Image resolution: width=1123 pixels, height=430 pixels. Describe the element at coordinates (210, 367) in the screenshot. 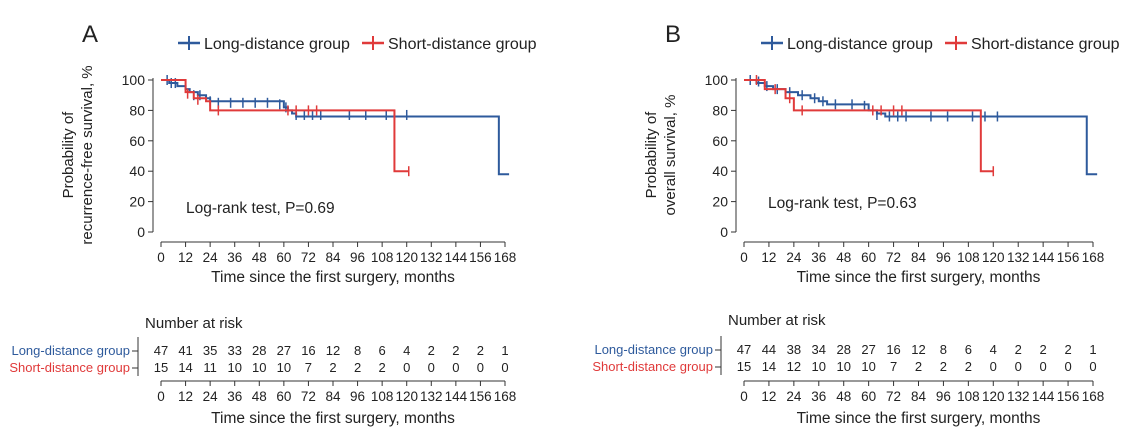

I see `risk-value: 11` at that location.